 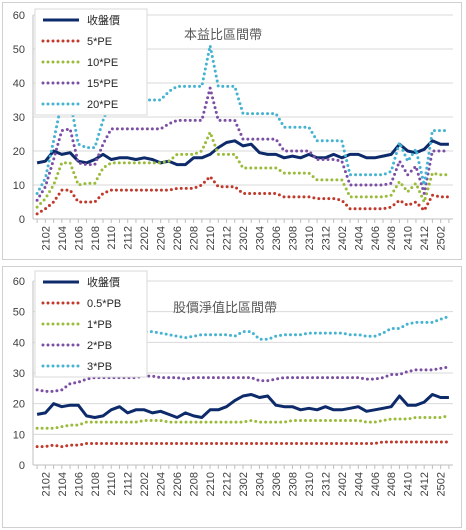 I want to click on legend: 收盤價 0.5*PB 1*PB 2*PB 3*PB, so click(x=91, y=324).